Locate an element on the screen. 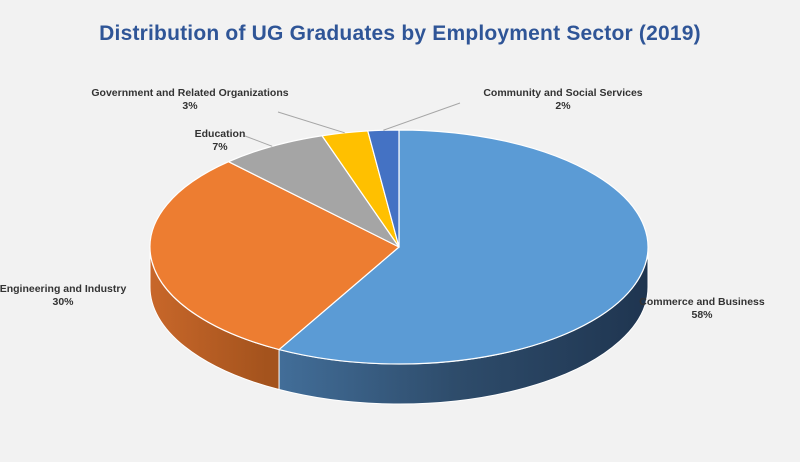 This screenshot has width=800, height=462. slice-value-government-and-related-organizations: 3% is located at coordinates (190, 106).